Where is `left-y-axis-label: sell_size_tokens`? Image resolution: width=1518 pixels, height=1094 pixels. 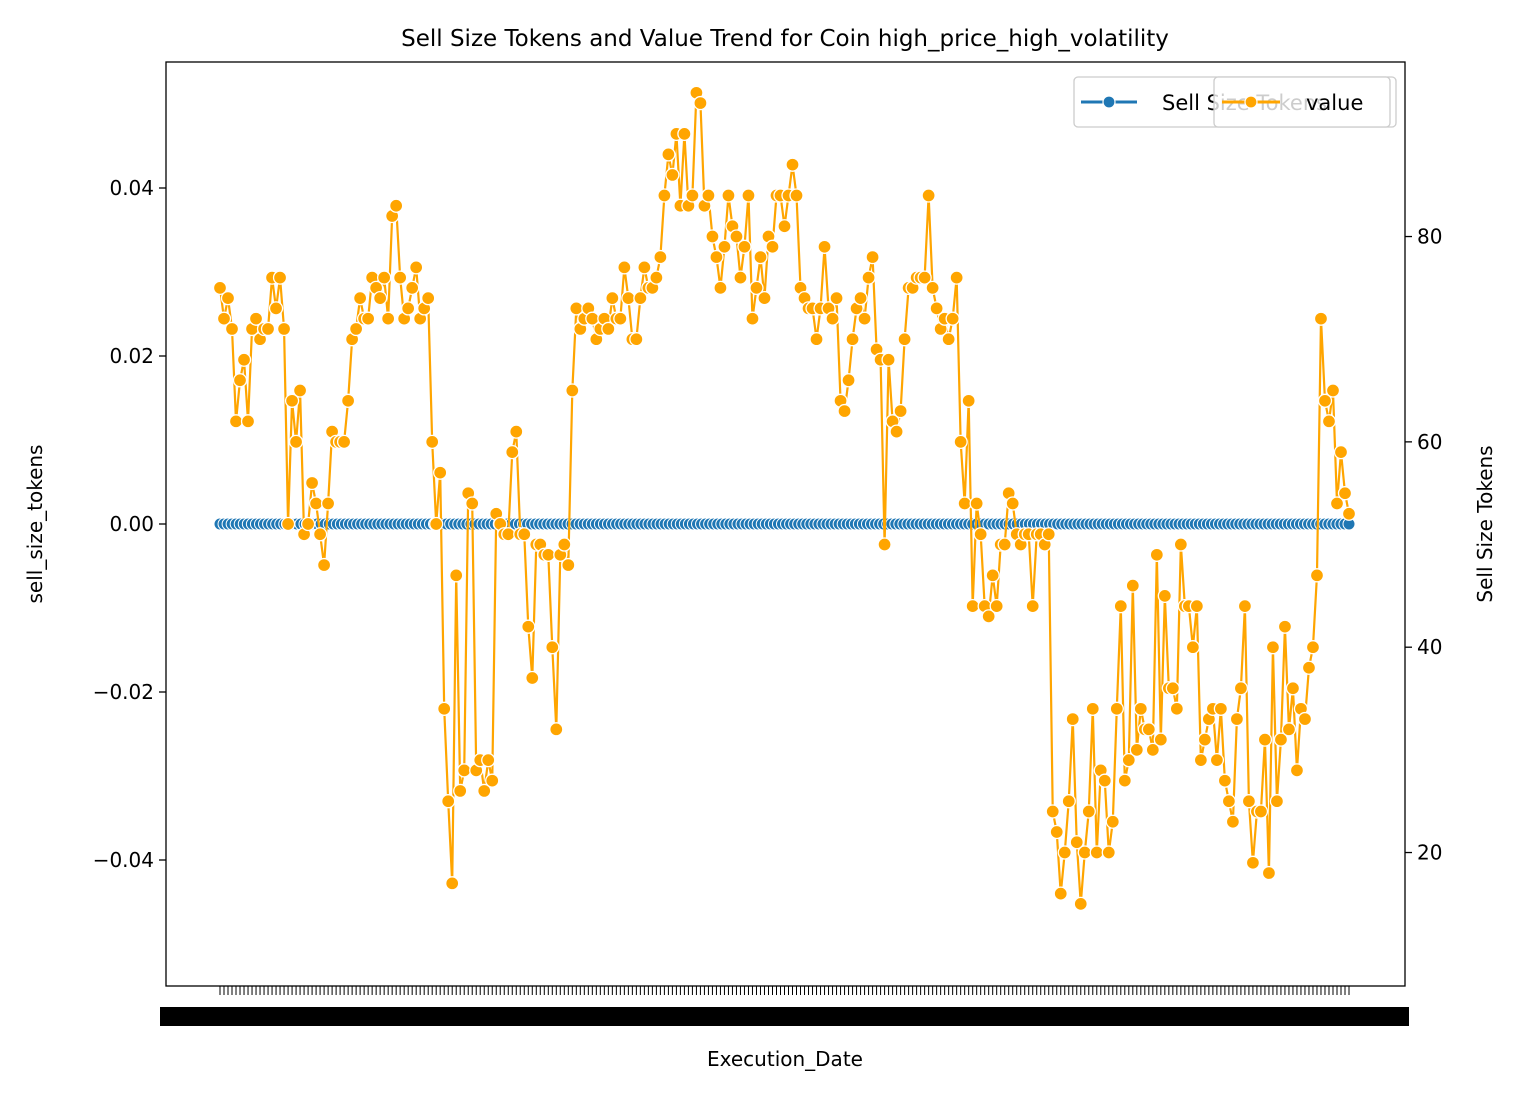 left-y-axis-label: sell_size_tokens is located at coordinates (35, 524).